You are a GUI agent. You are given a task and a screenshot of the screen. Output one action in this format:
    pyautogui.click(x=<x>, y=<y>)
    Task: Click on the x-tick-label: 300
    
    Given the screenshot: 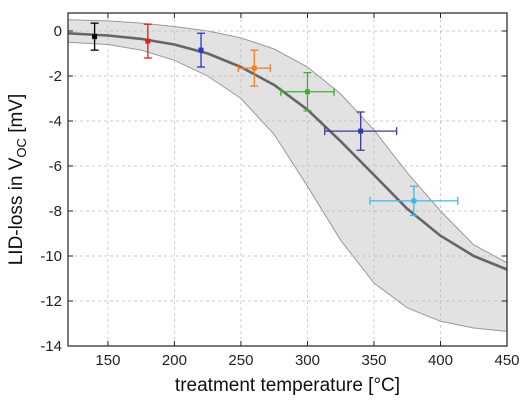 What is the action you would take?
    pyautogui.click(x=307, y=360)
    